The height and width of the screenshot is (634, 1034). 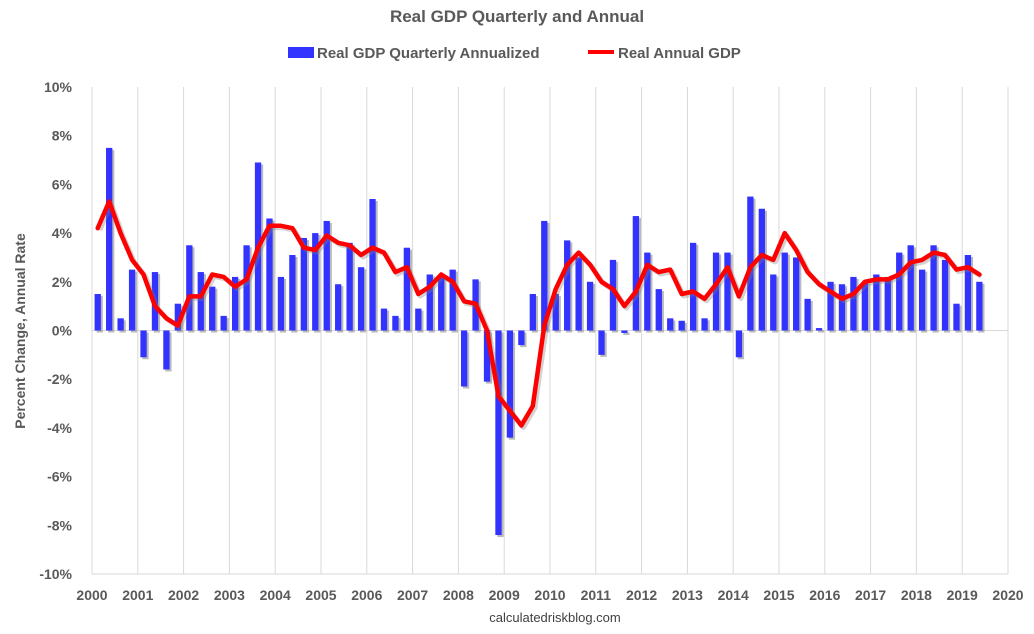 I want to click on x-tick-label: 2001, so click(x=137, y=595).